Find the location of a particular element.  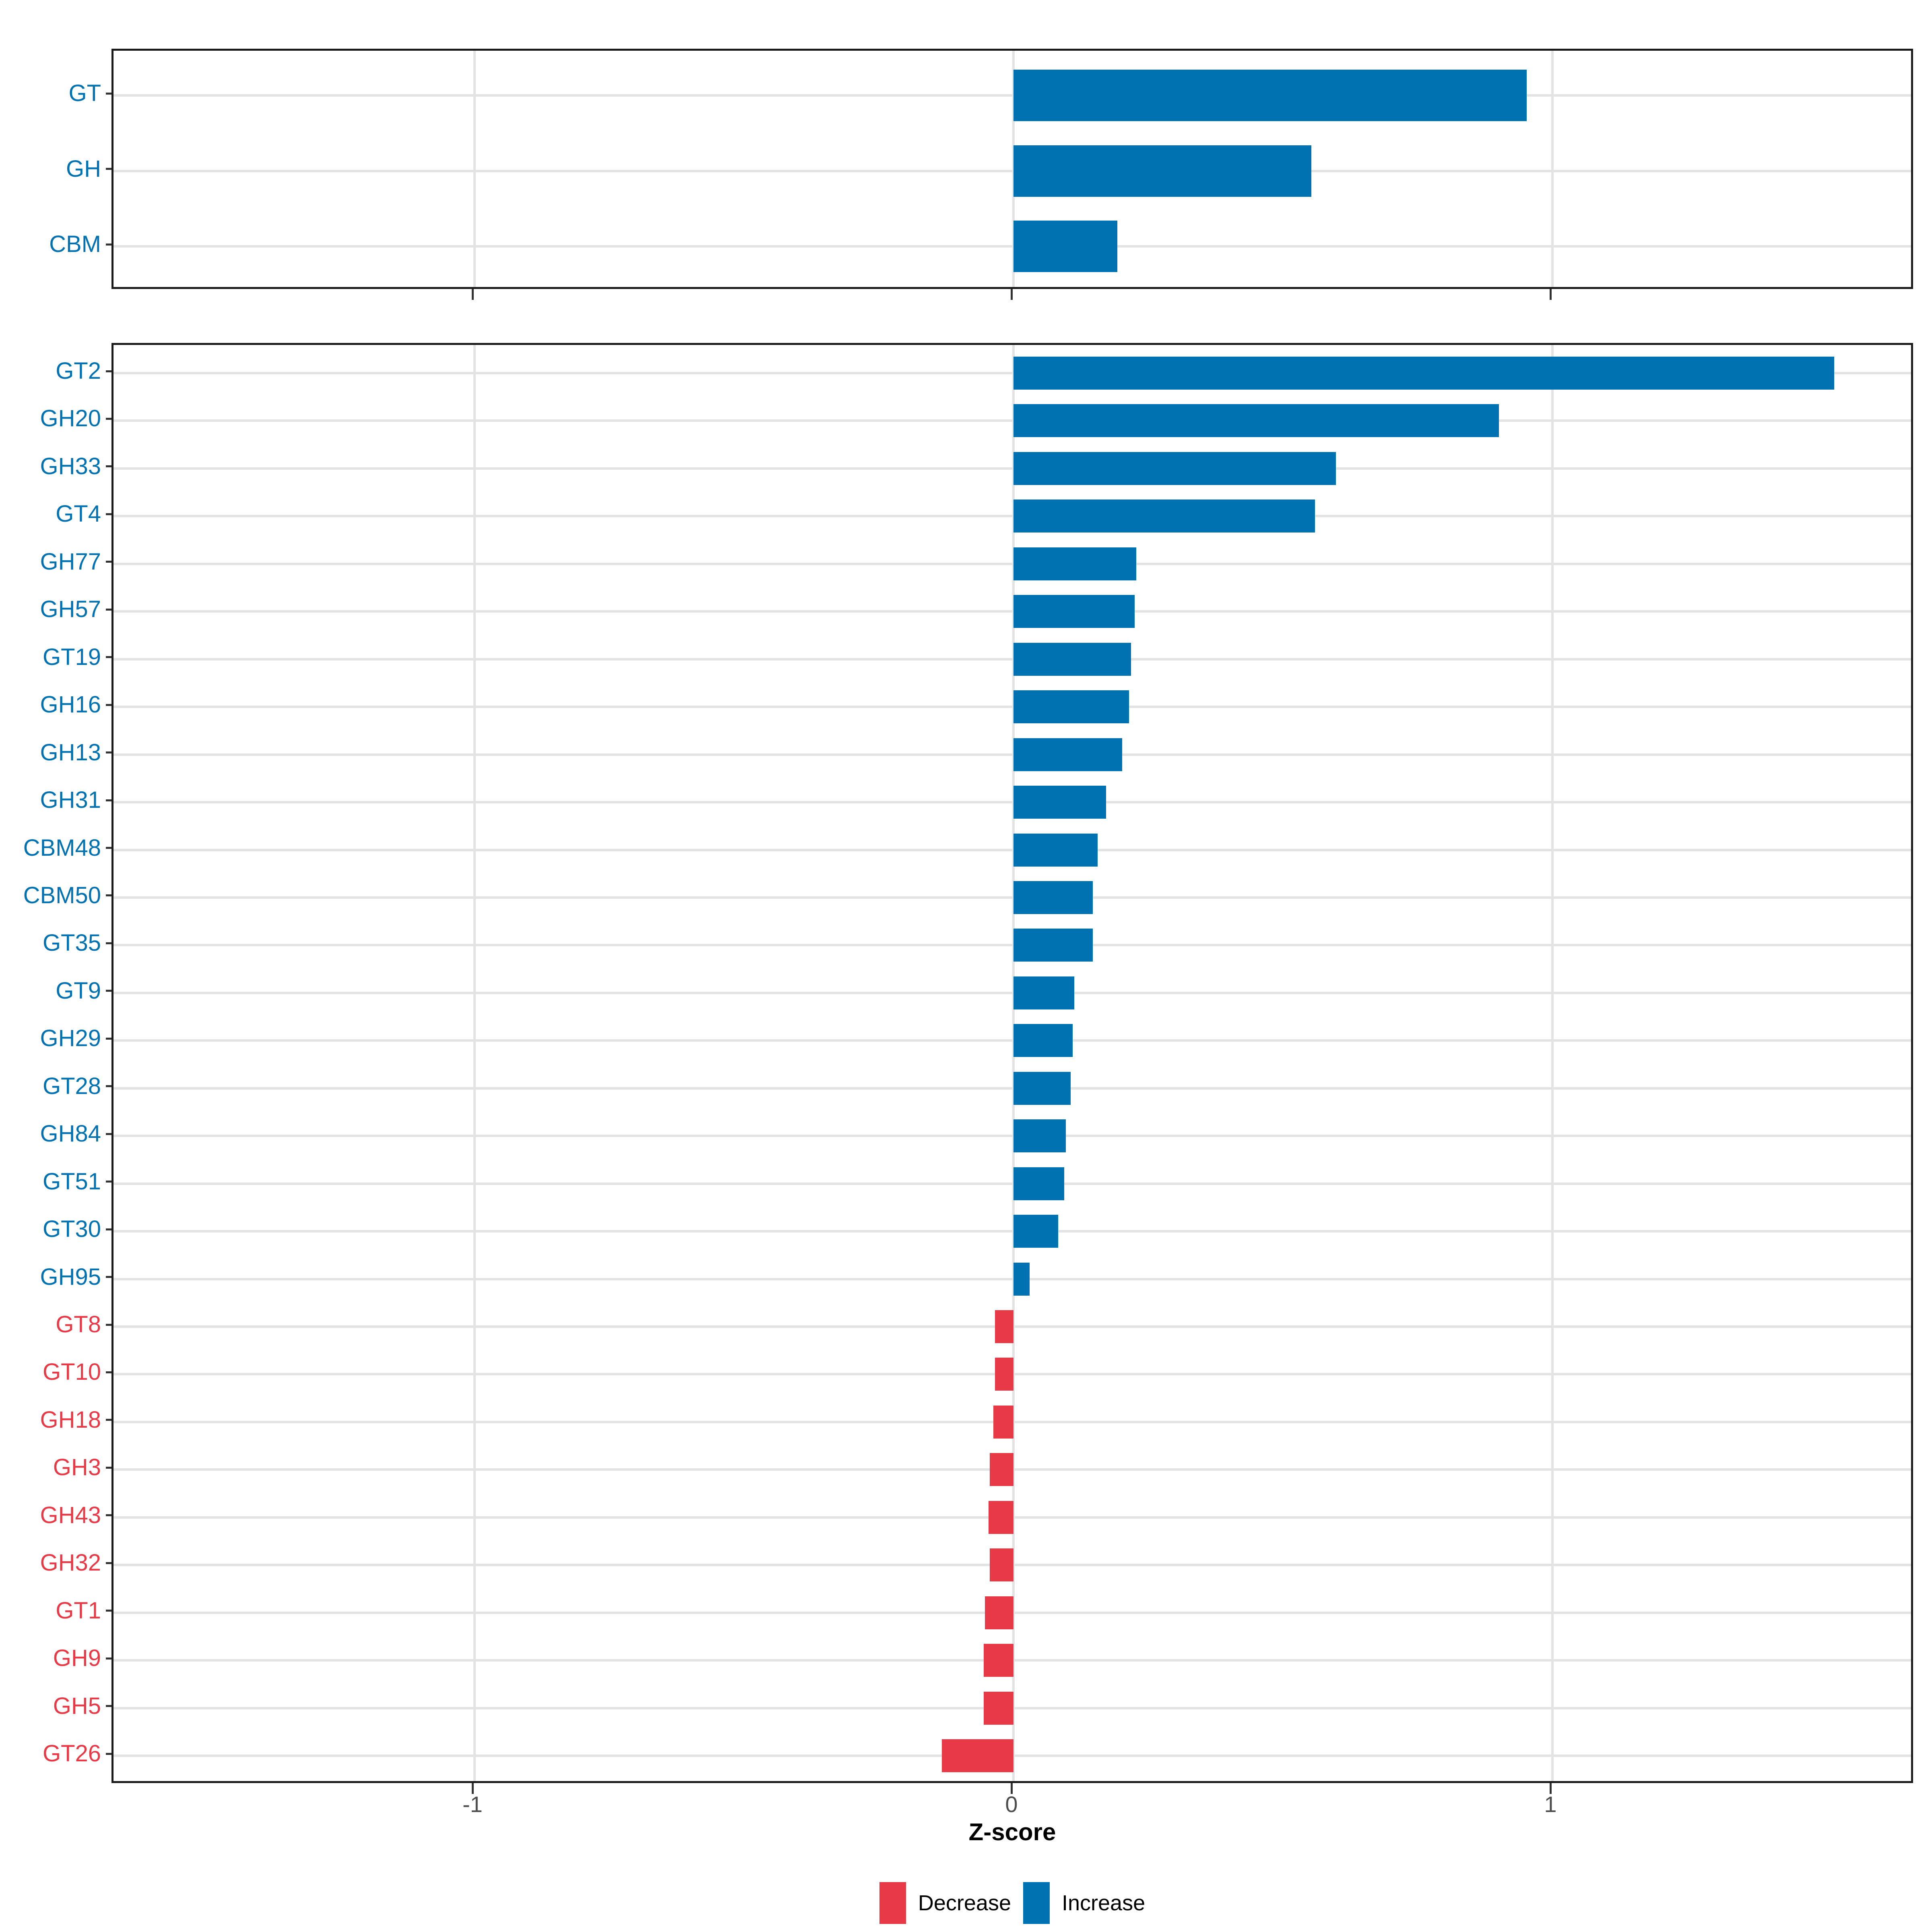

legend-item-decrease: Decrease is located at coordinates (945, 1903).